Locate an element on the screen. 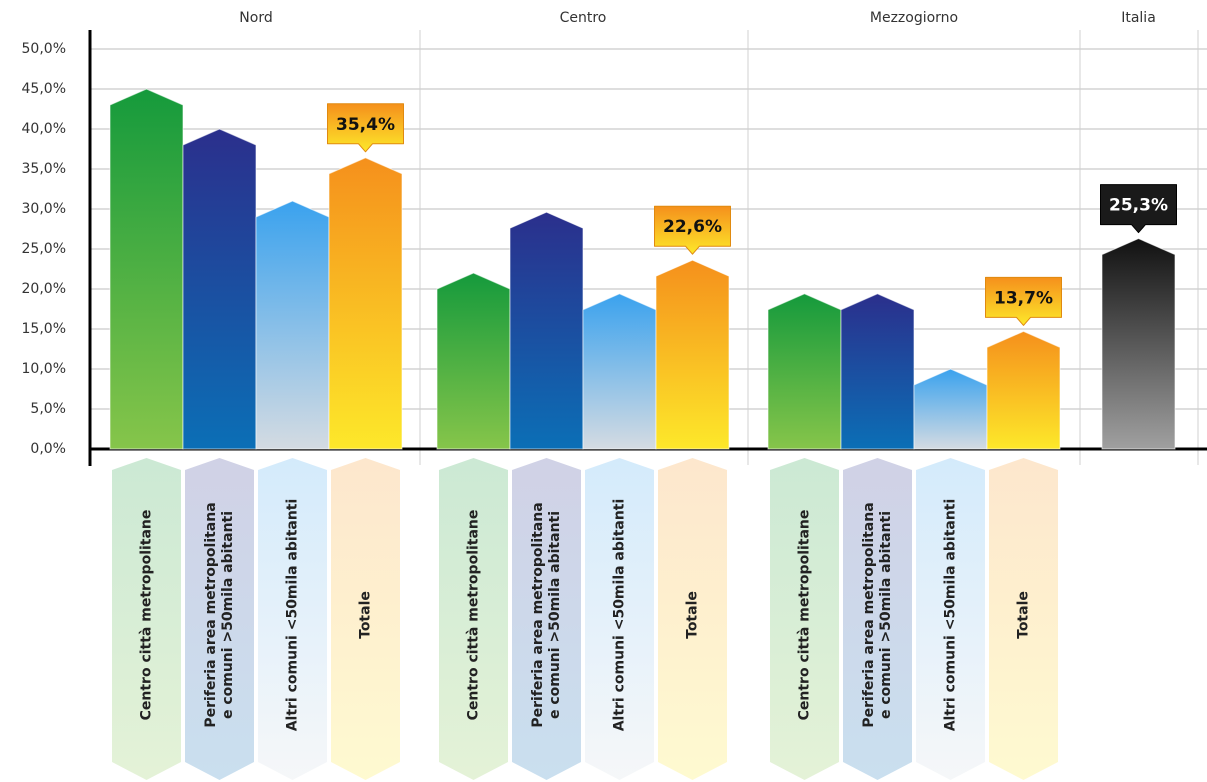 Image resolution: width=1207 pixels, height=782 pixels. value-label: 13,7% is located at coordinates (1023, 298).